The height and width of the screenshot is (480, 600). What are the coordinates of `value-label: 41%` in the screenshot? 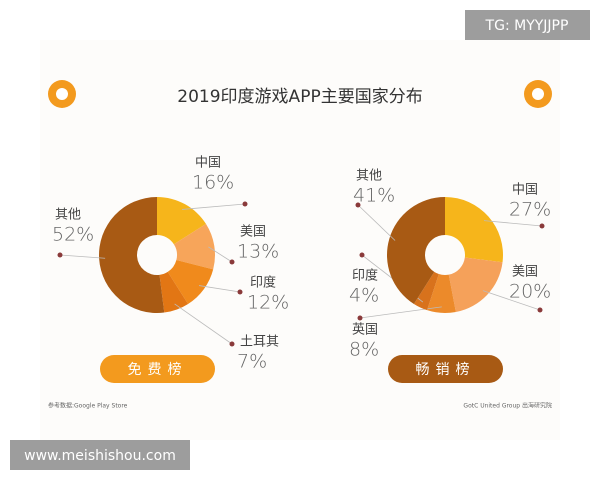 It's located at (374, 196).